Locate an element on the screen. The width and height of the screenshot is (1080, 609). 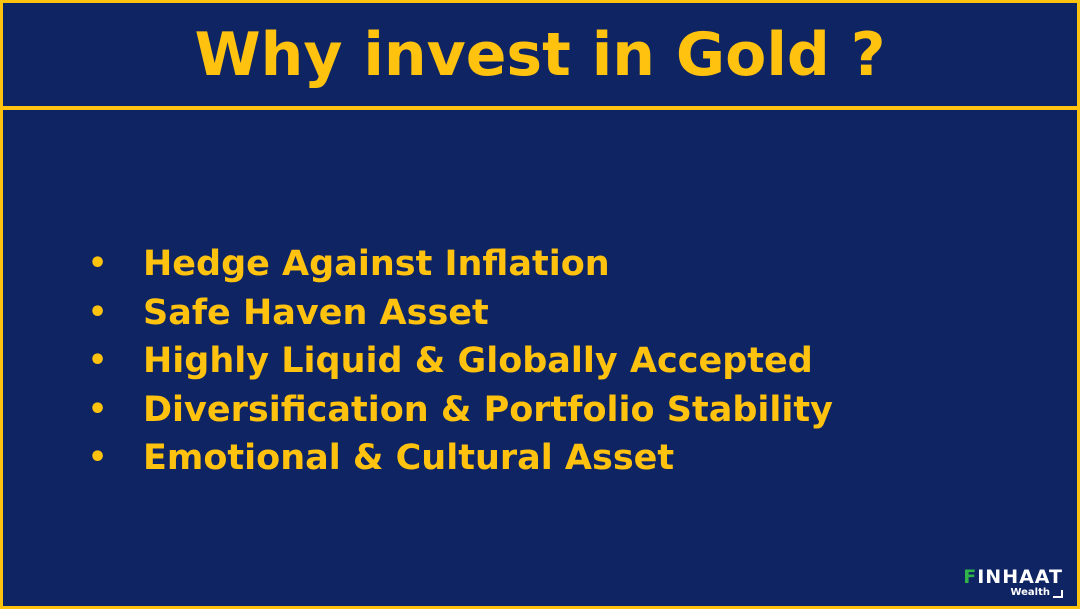
bullet-text: Highly Liquid & Globally Accepted is located at coordinates (478, 361).